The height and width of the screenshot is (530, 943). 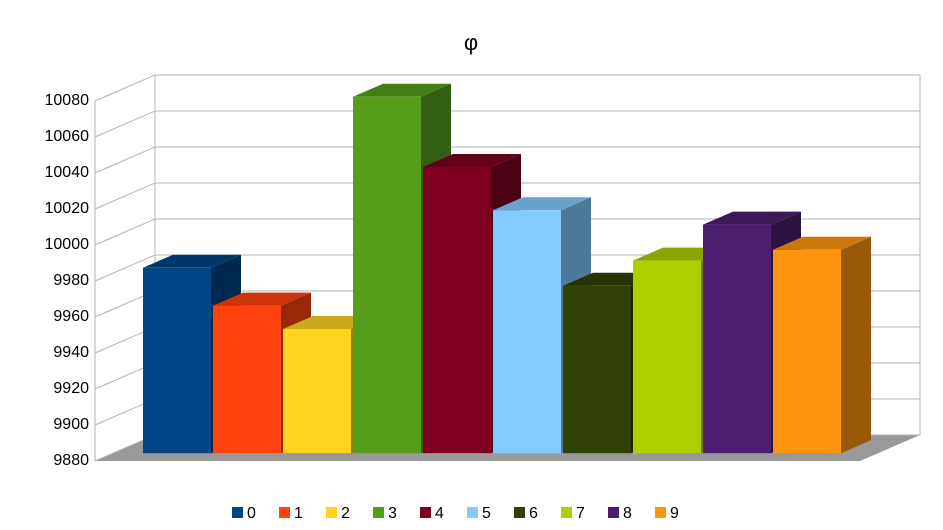 I want to click on legend-label: 5, so click(x=486, y=513).